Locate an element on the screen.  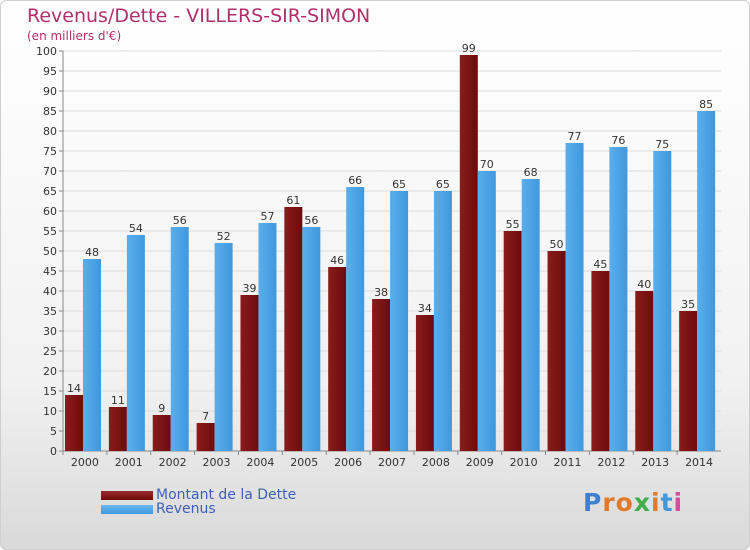
data-label-dette: 55 is located at coordinates (513, 224).